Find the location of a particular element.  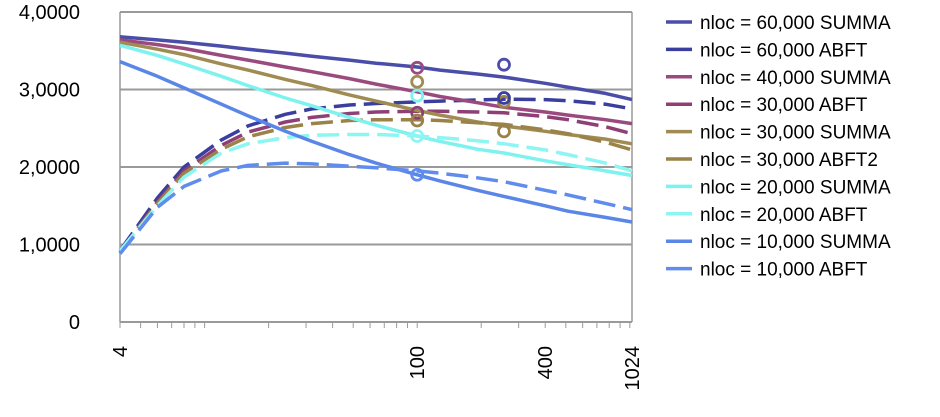

legend-label: nloc = 30,000 ABFT is located at coordinates (784, 105).